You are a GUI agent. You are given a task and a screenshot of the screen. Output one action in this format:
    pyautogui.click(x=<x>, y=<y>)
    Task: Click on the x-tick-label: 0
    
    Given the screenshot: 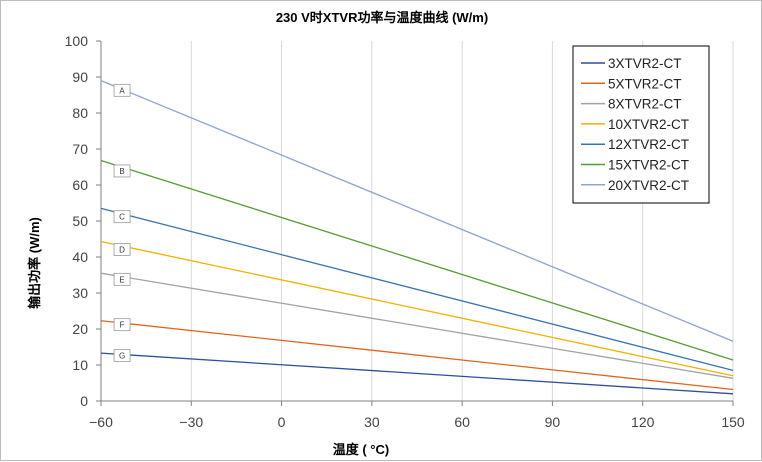 What is the action you would take?
    pyautogui.click(x=282, y=422)
    